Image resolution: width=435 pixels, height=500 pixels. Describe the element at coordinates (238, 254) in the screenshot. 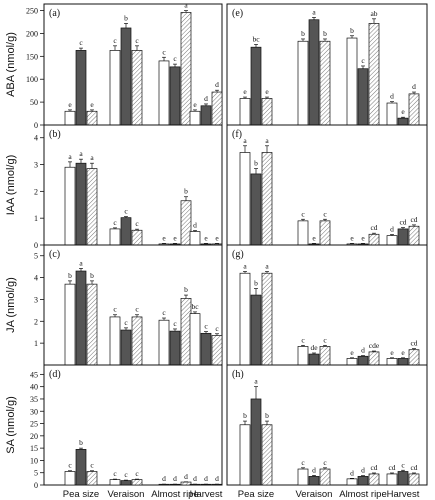

I see `panel-label: (g)` at that location.